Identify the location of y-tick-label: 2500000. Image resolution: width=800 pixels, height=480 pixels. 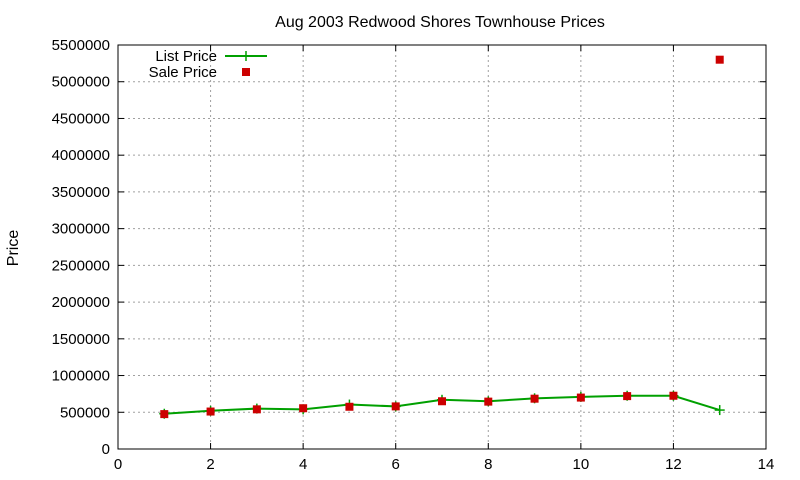
(81, 265).